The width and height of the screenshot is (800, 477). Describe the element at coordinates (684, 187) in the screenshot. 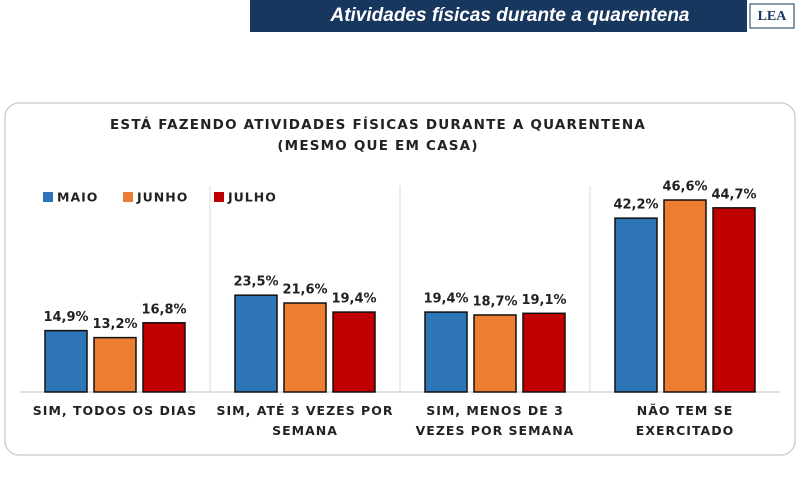

I see `value-label: 46,6%` at that location.